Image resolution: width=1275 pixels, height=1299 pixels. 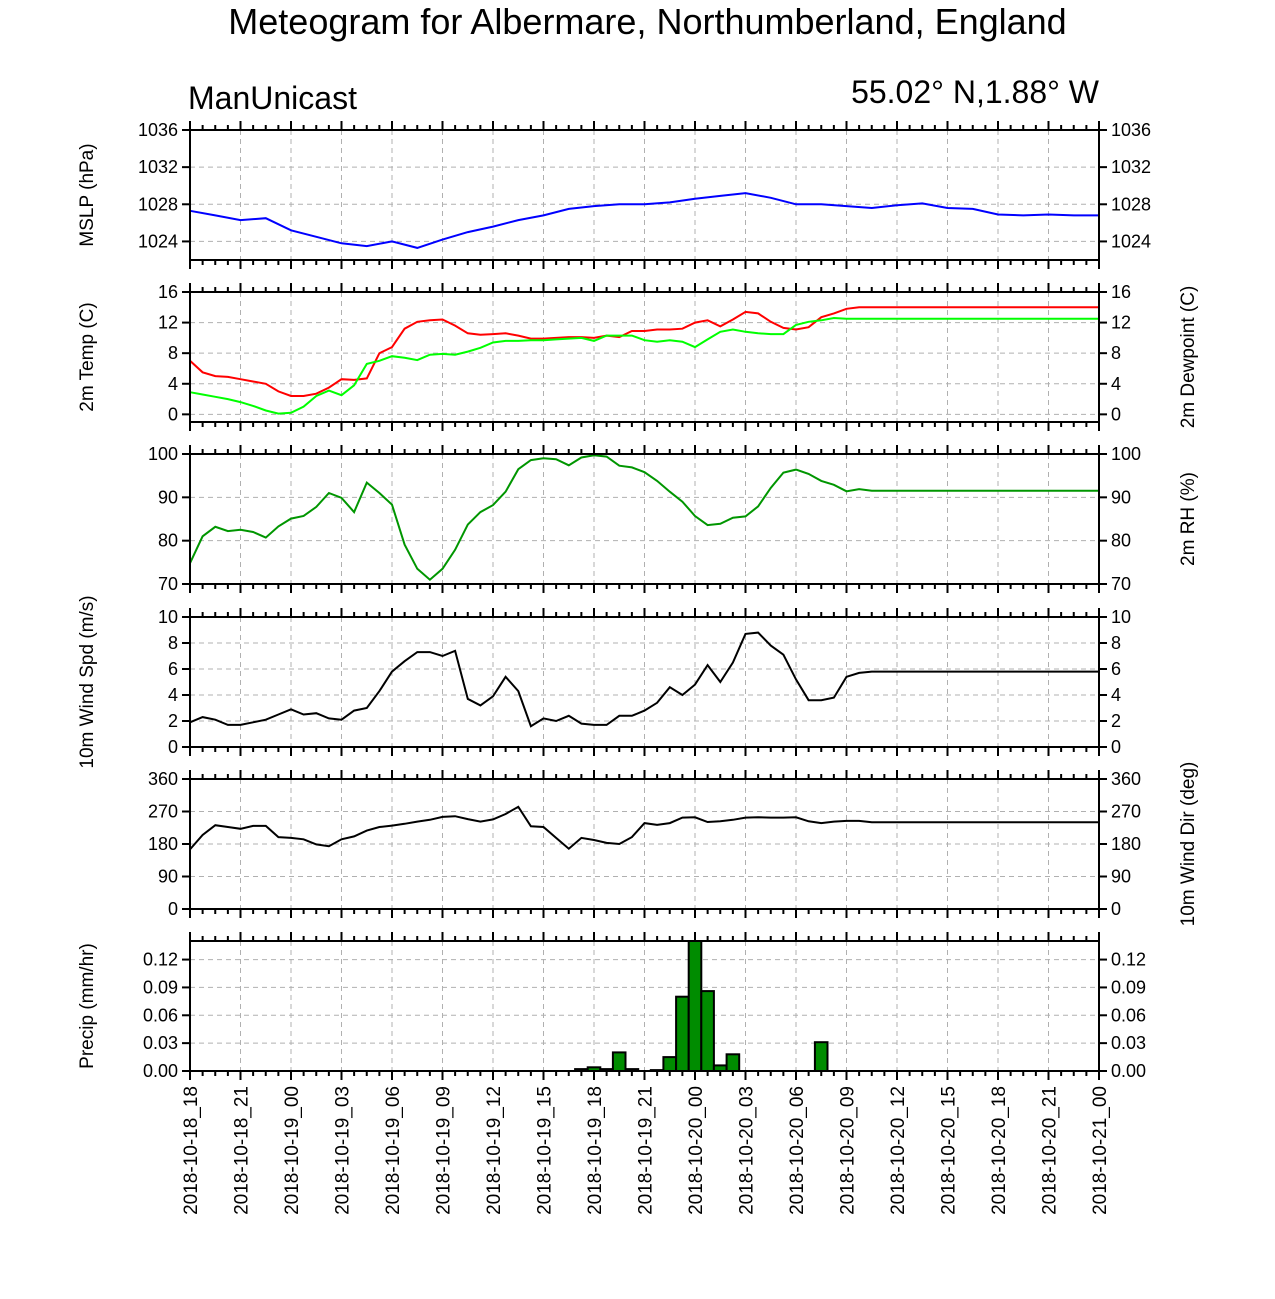 What do you see at coordinates (494, 1150) in the screenshot?
I see `x-tick-label: 2018-10-19_12` at bounding box center [494, 1150].